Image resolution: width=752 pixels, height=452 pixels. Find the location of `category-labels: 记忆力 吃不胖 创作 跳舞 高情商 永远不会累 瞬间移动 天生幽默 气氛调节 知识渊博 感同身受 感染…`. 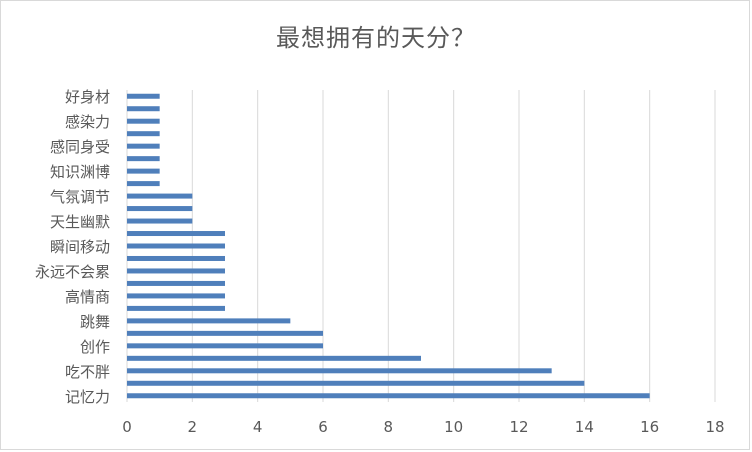

category-labels: 记忆力 吃不胖 创作 跳舞 高情商 永远不会累 瞬间移动 天生幽默 气氛调节 知识渊博 感同身受 感染… is located at coordinates (72, 247).